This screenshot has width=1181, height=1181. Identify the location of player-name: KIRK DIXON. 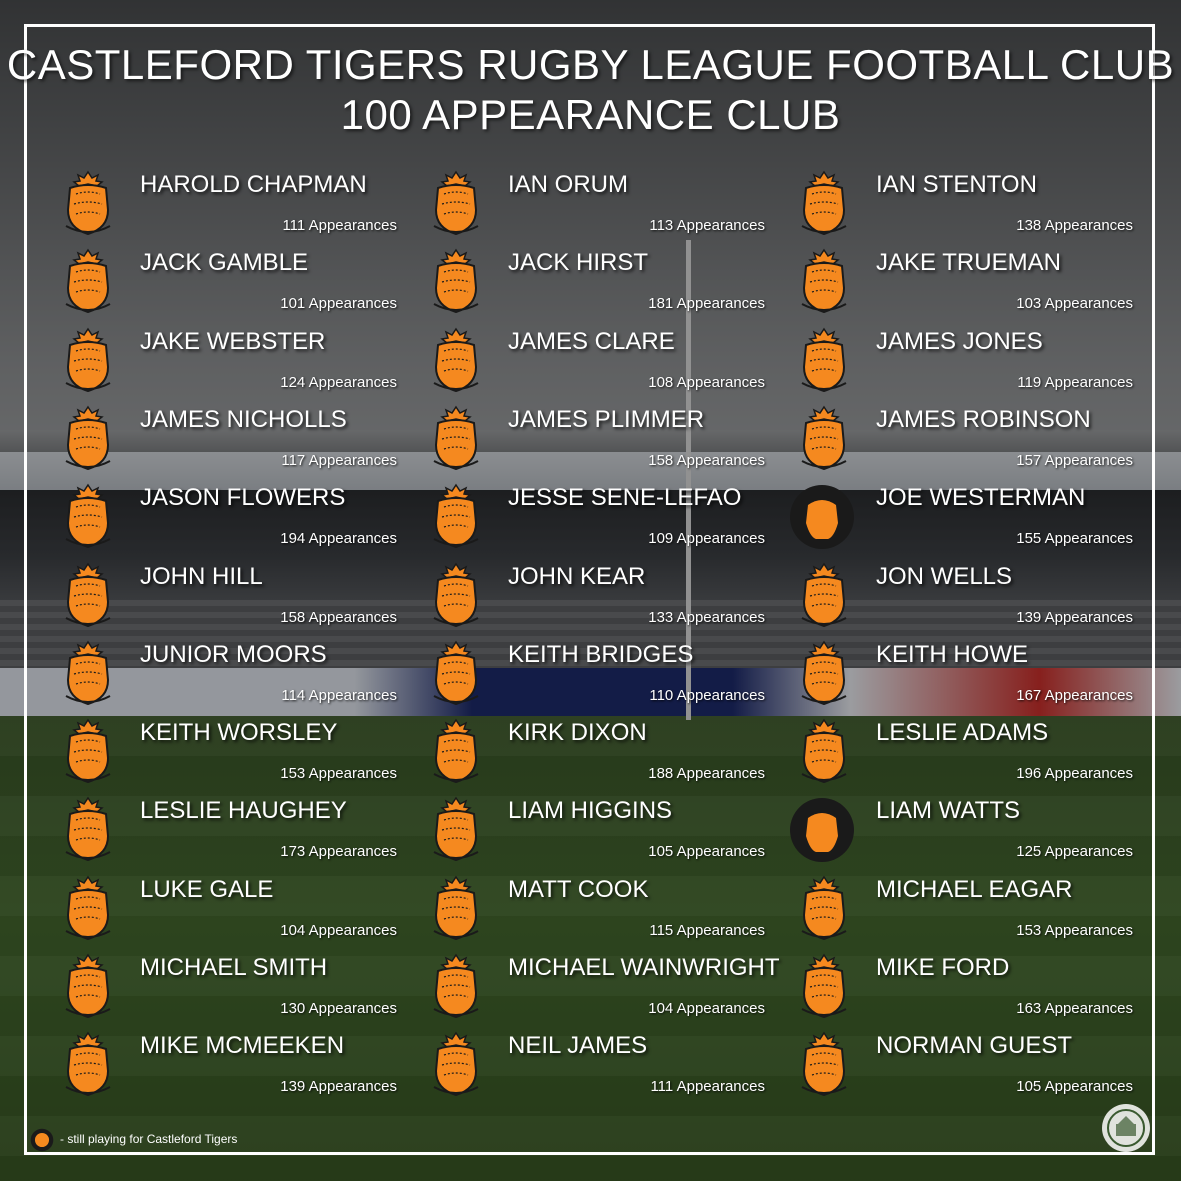
(577, 732).